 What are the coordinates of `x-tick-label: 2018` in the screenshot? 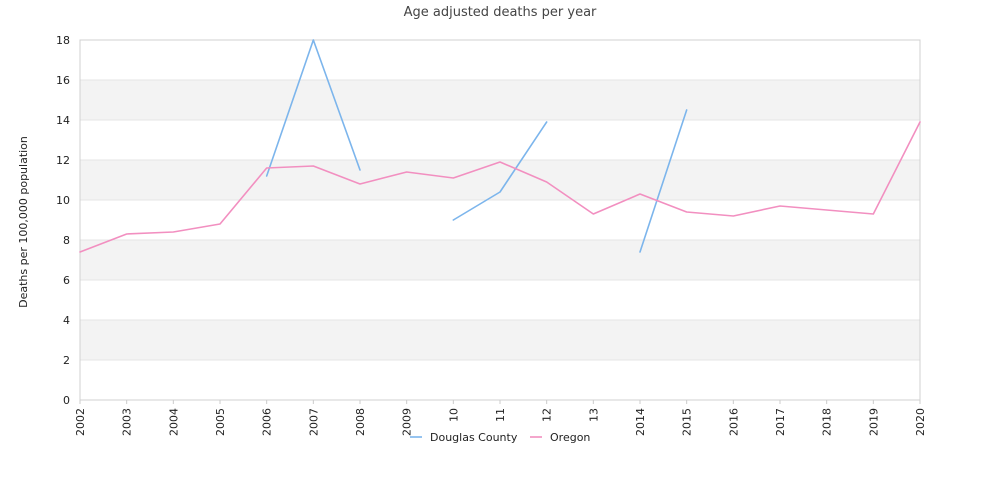 It's located at (827, 422).